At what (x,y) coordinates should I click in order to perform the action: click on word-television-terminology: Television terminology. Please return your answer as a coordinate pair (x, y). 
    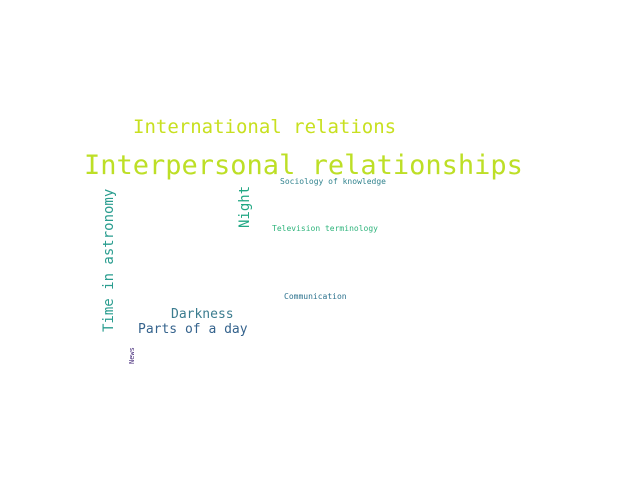
    Looking at the image, I should click on (325, 228).